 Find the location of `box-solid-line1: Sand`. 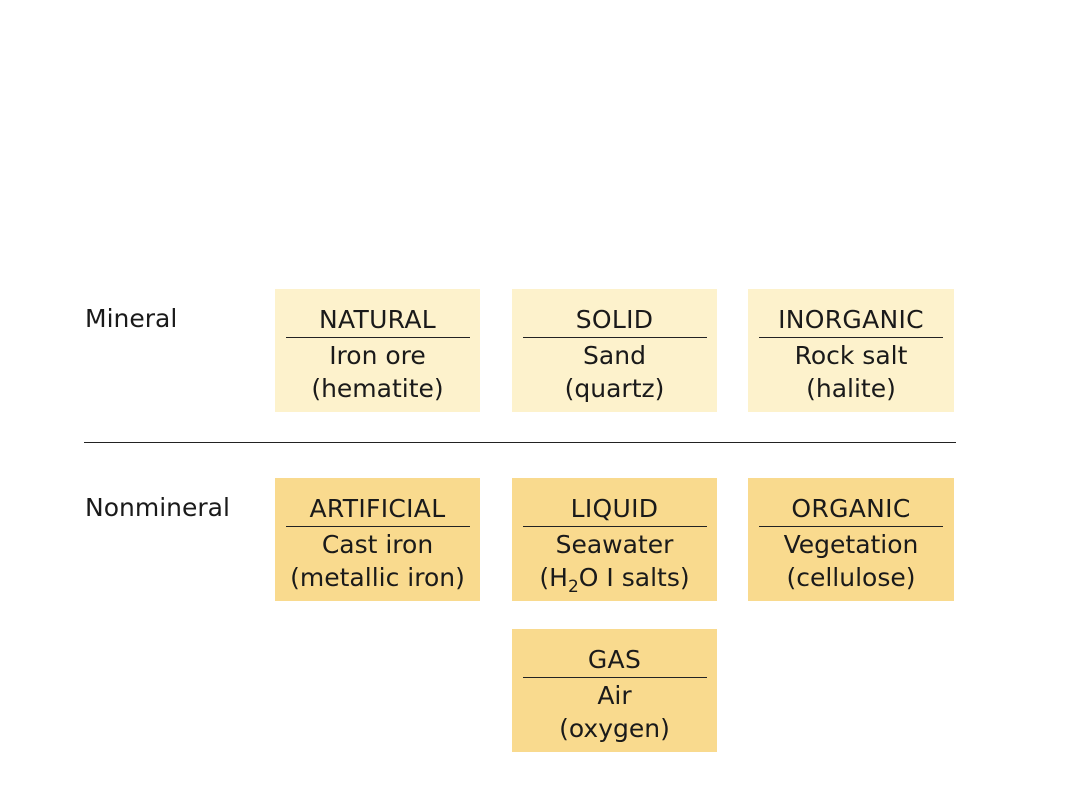

box-solid-line1: Sand is located at coordinates (614, 355).